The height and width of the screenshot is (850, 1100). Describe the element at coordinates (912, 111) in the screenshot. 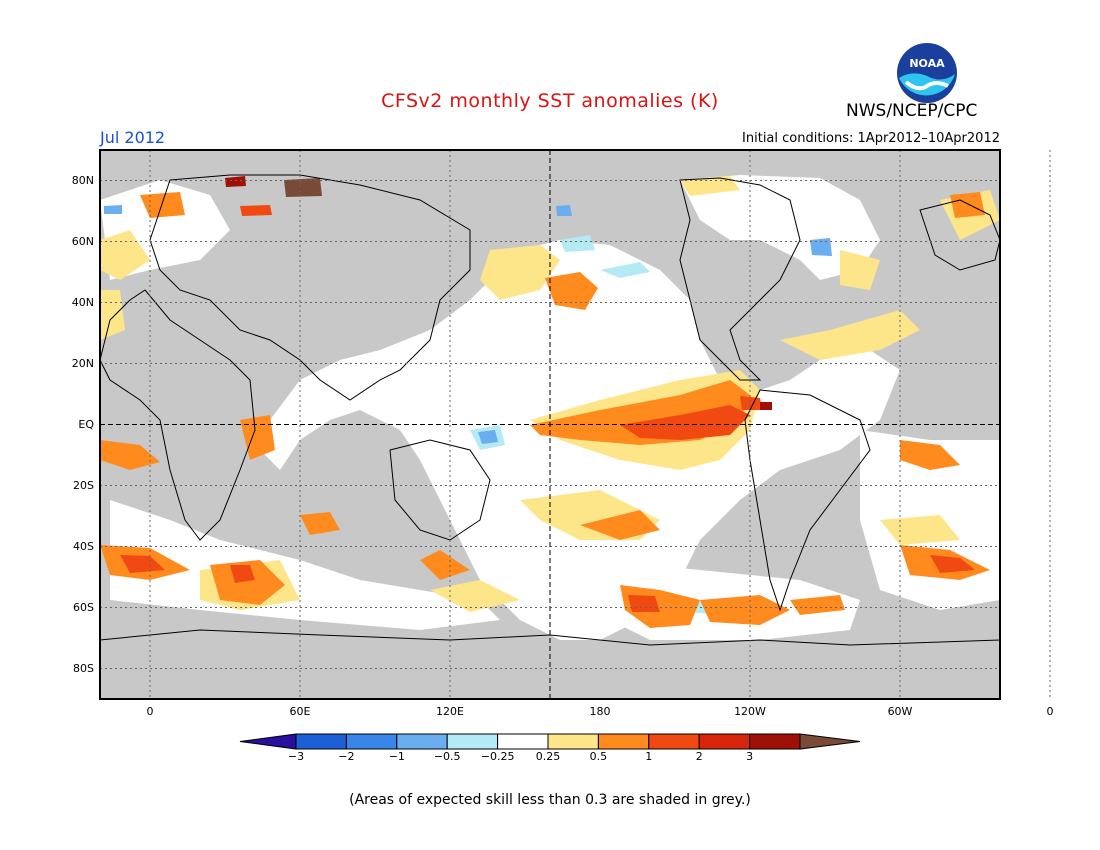

I see `agency-label: NWS/NCEP/CPC` at that location.